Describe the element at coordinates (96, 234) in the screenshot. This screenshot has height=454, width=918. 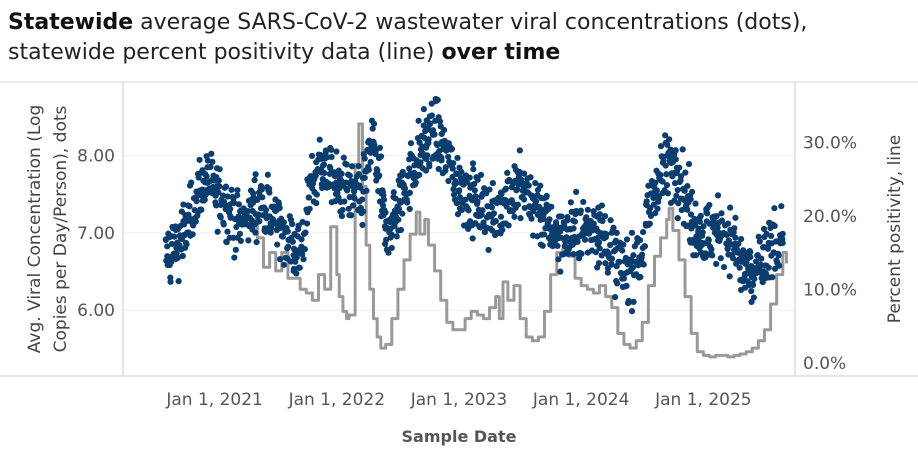
I see `y-left-tick-labels: 6.00 7.00 8.00` at that location.